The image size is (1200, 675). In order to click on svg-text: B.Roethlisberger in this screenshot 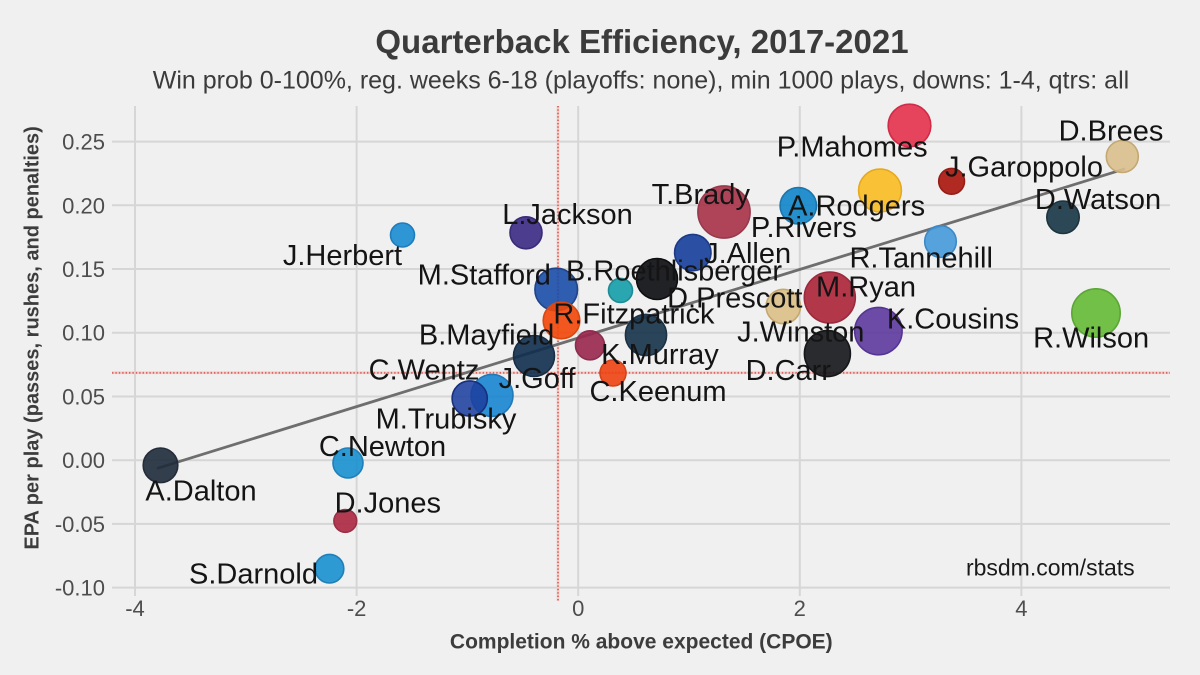, I will do `click(674, 272)`.